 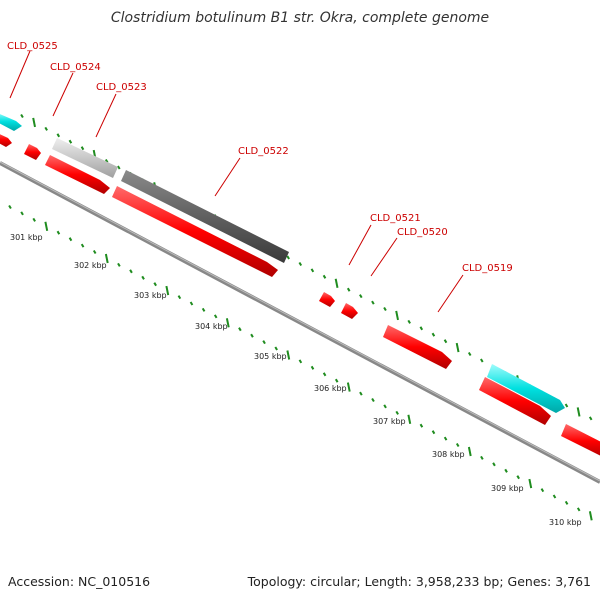 I want to click on kbp-label-305: 305 kbp, so click(x=270, y=356).